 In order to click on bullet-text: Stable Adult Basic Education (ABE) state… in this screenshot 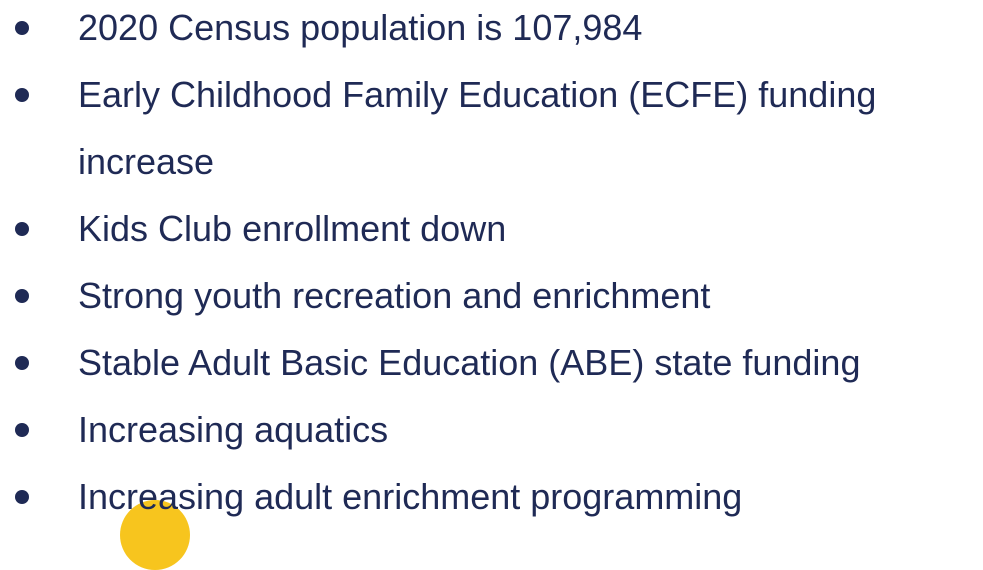, I will do `click(469, 362)`.